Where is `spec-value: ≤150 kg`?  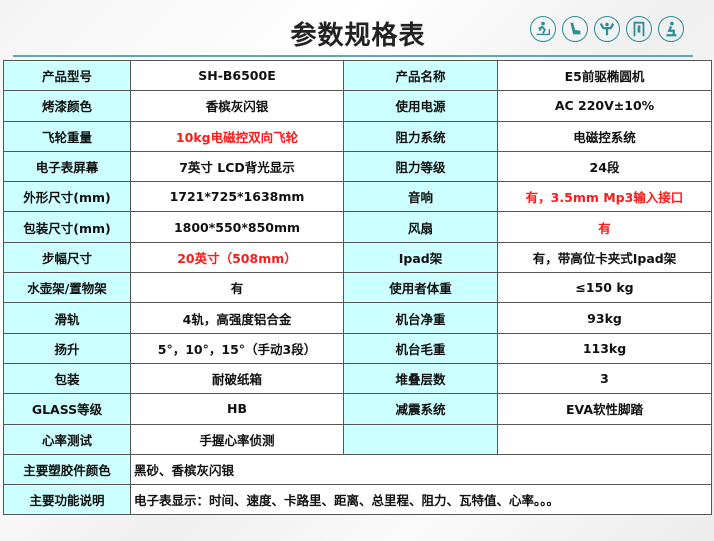 spec-value: ≤150 kg is located at coordinates (604, 288).